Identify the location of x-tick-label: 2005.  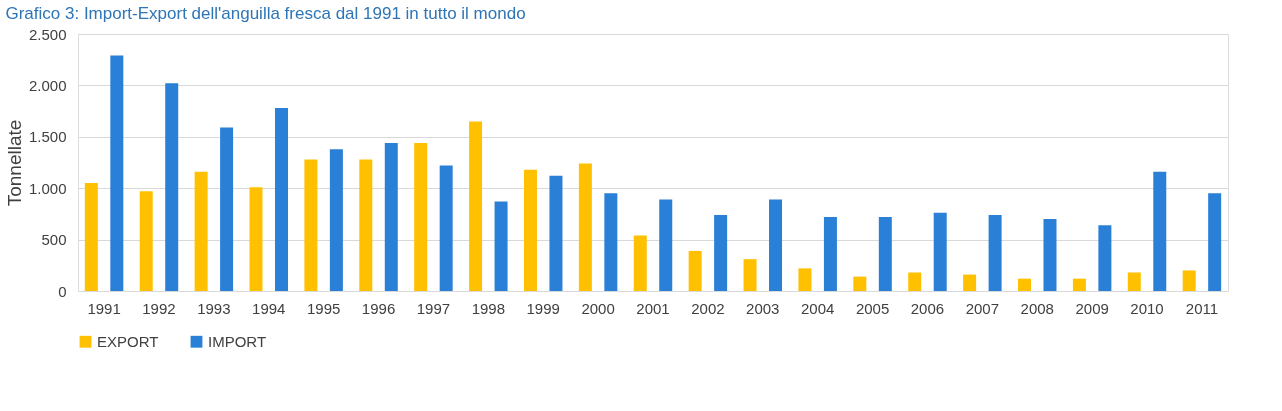
(872, 308).